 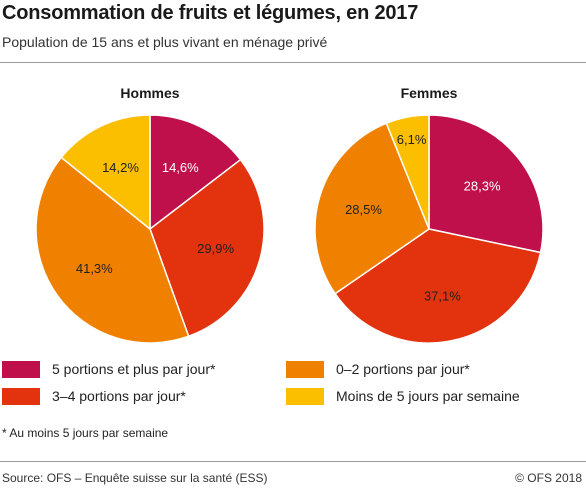 I want to click on slice-label: 14,2%, so click(x=120, y=167).